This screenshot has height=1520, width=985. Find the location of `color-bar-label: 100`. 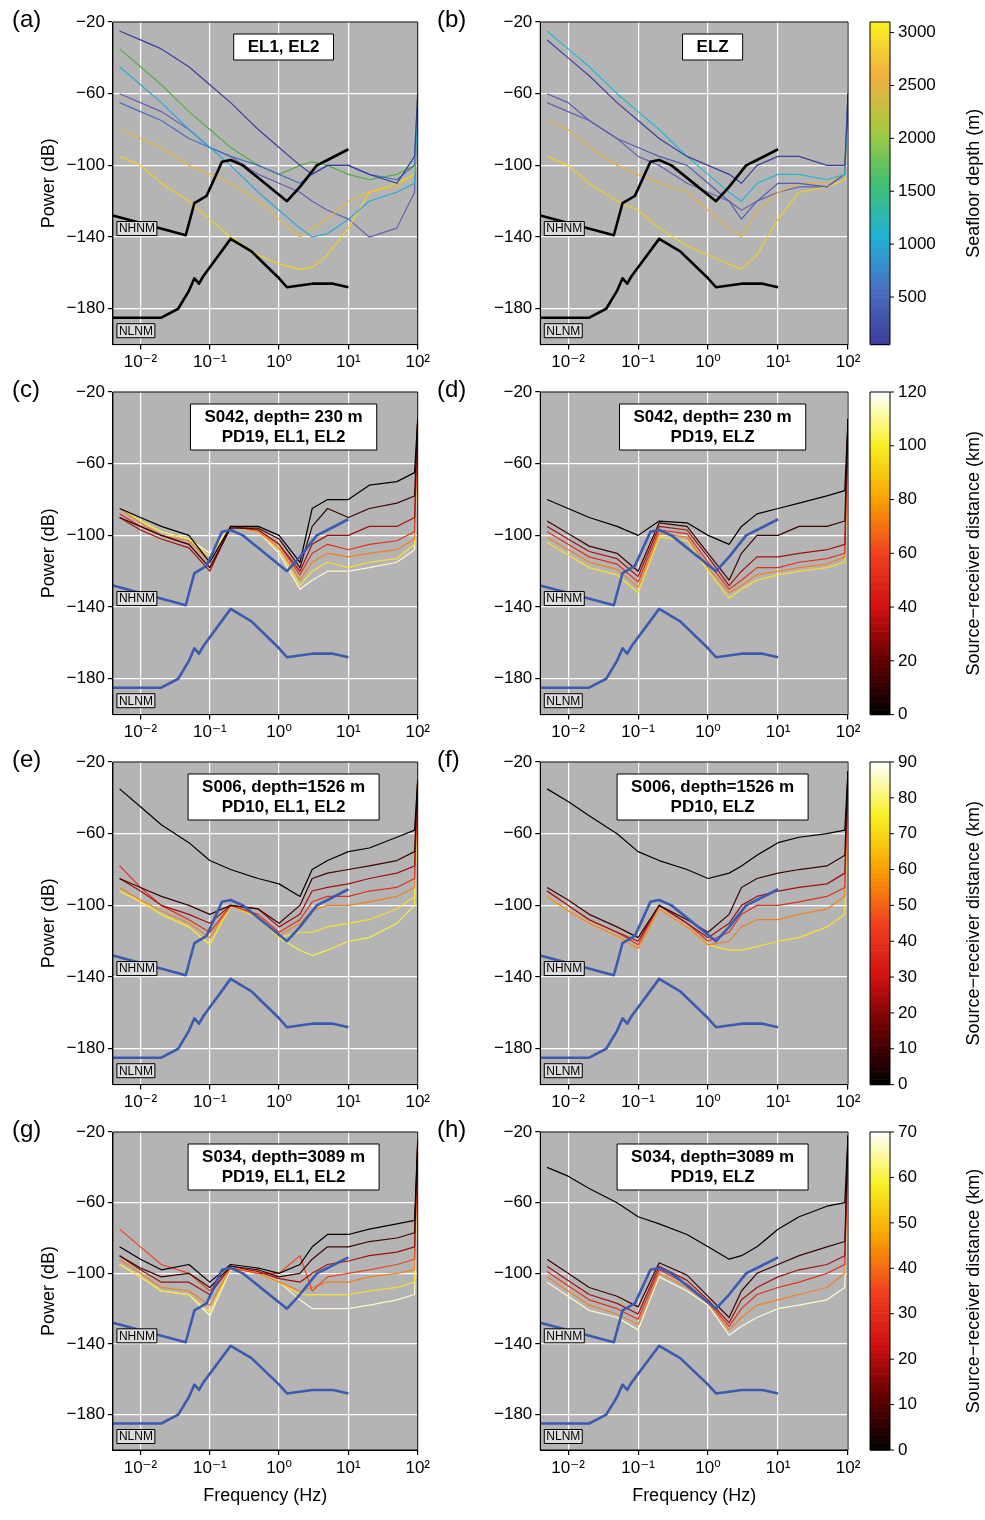

color-bar-label: 100 is located at coordinates (912, 445).